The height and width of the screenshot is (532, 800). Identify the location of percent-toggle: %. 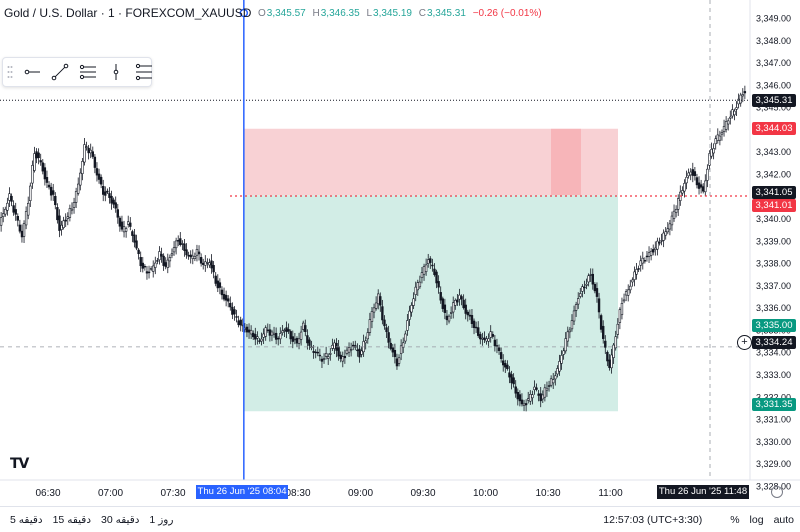
(735, 519).